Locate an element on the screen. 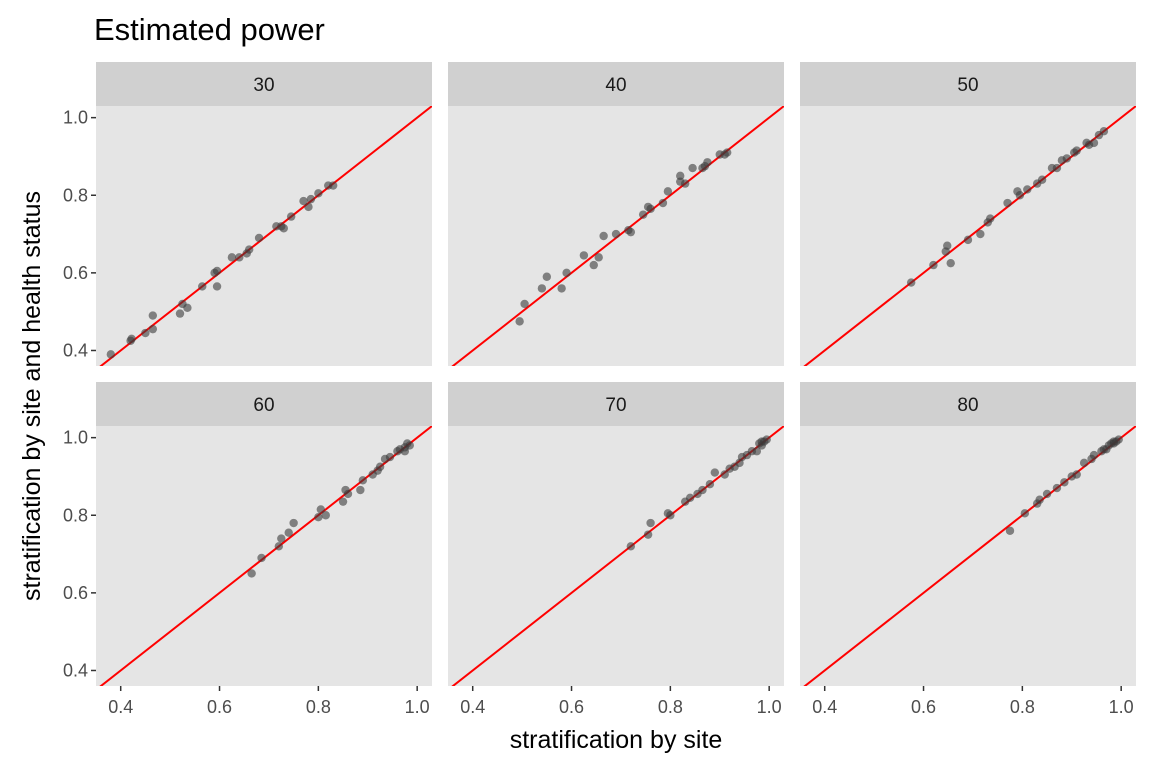  y-tick-label: 1.0 is located at coordinates (75, 118).